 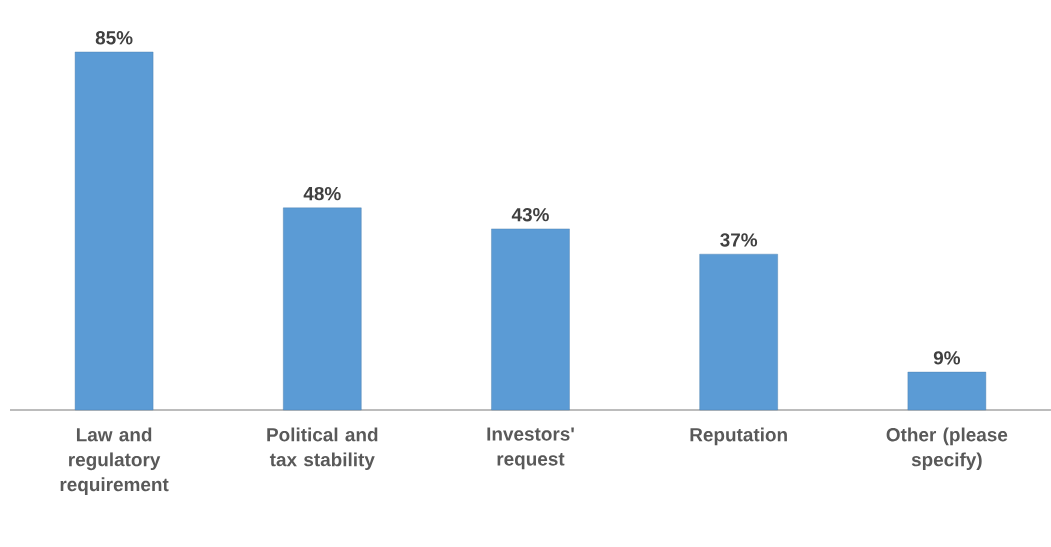 I want to click on x-tick-label: Investors' request, so click(x=530, y=448).